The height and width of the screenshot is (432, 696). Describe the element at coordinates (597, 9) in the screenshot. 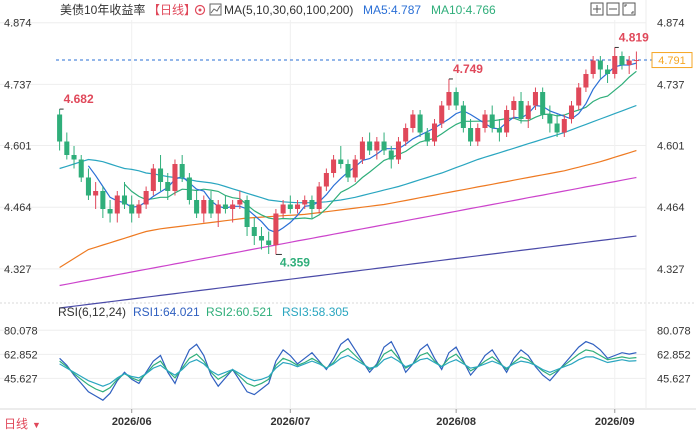

I see `zoom-in-icon` at that location.